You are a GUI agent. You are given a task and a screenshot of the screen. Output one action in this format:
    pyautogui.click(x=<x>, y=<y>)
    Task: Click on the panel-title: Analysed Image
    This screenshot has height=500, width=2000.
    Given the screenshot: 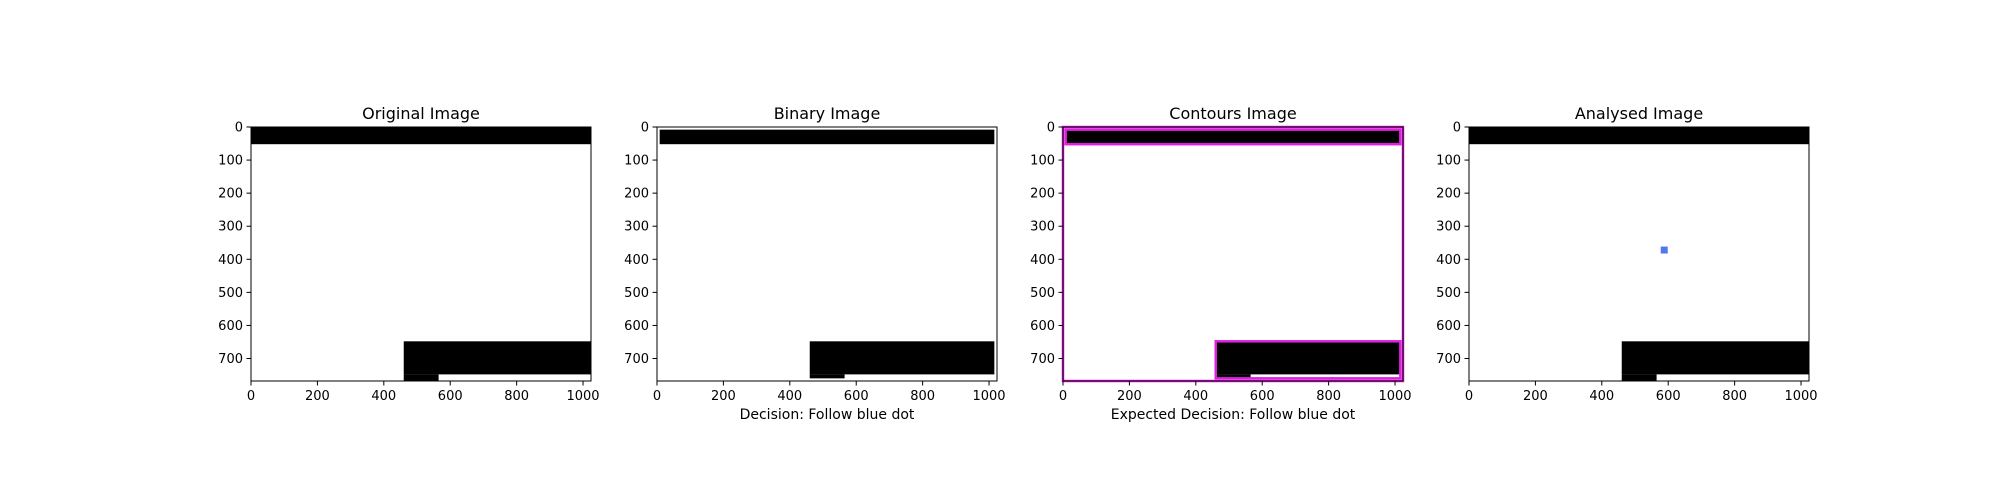 What is the action you would take?
    pyautogui.click(x=1639, y=113)
    